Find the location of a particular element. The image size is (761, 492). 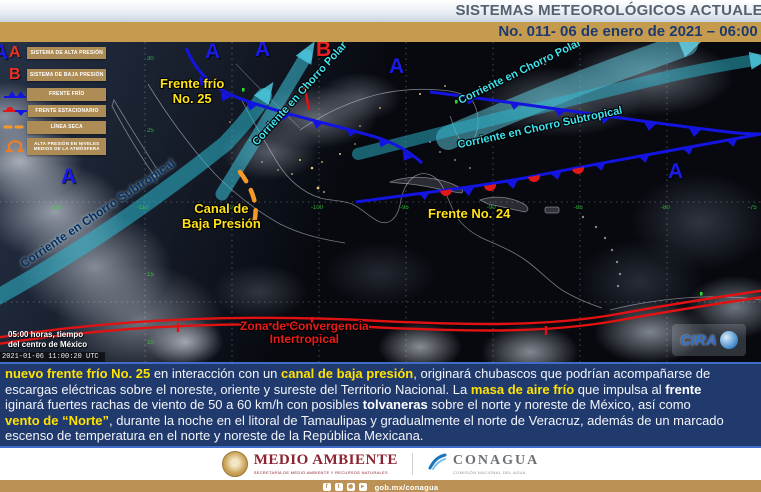

itcz-band is located at coordinates (380, 317).